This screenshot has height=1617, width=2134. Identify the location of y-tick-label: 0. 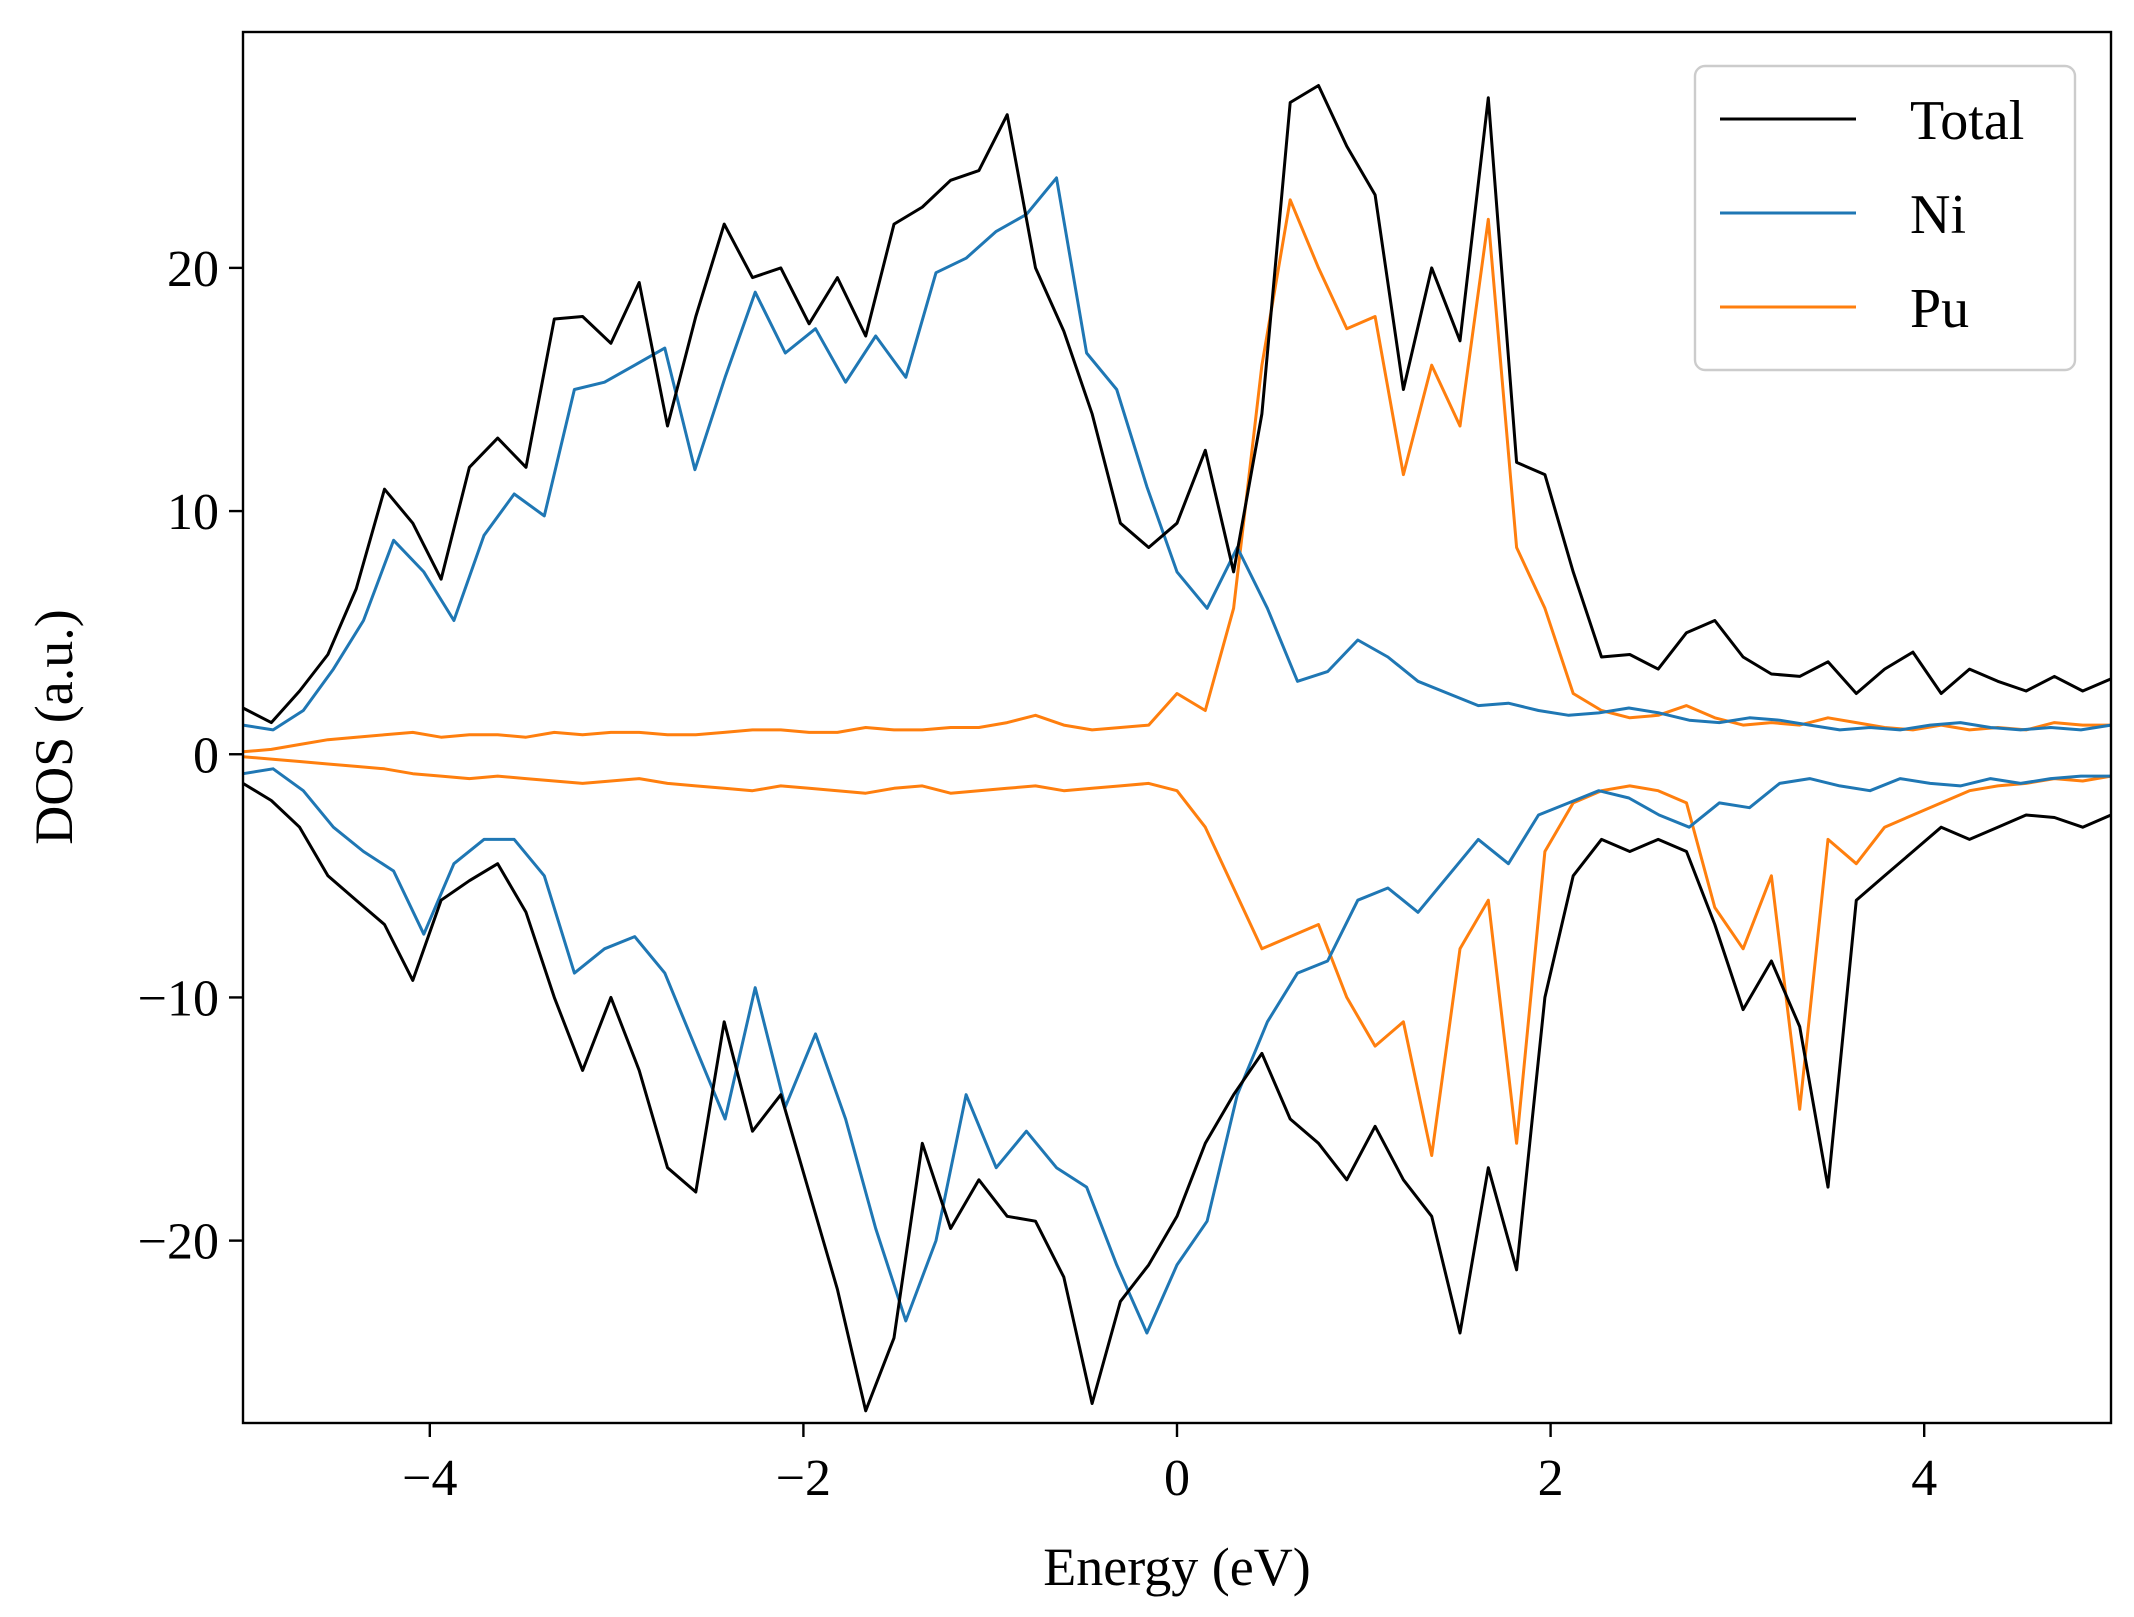
(206, 755).